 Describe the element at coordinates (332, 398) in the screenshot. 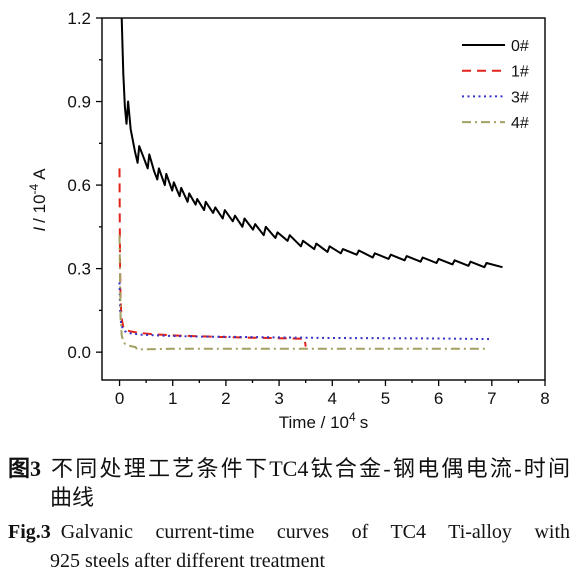

I see `x-tick-label: 4` at that location.